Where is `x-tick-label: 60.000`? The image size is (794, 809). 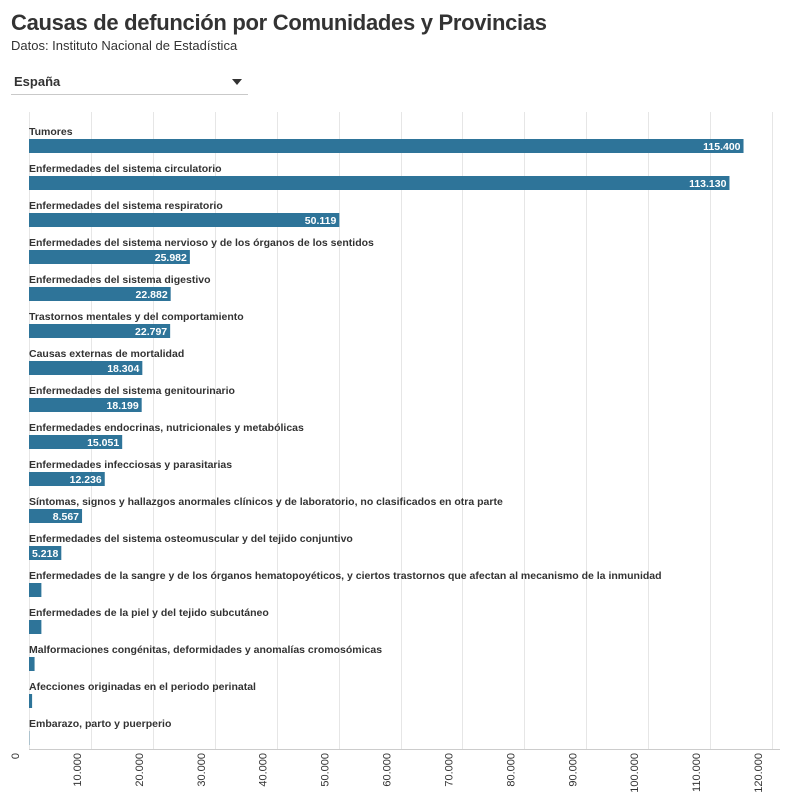 x-tick-label: 60.000 is located at coordinates (388, 770).